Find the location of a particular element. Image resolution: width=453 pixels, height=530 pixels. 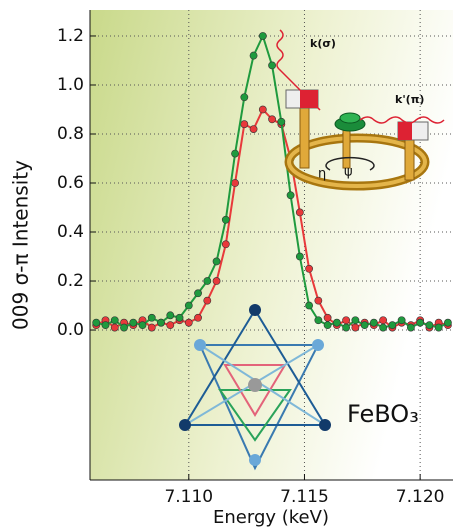

inset-label: ψ is located at coordinates (348, 172).